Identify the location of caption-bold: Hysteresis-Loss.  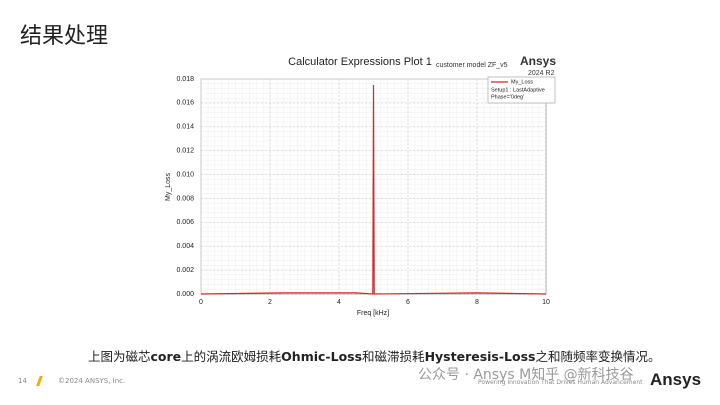
(480, 356).